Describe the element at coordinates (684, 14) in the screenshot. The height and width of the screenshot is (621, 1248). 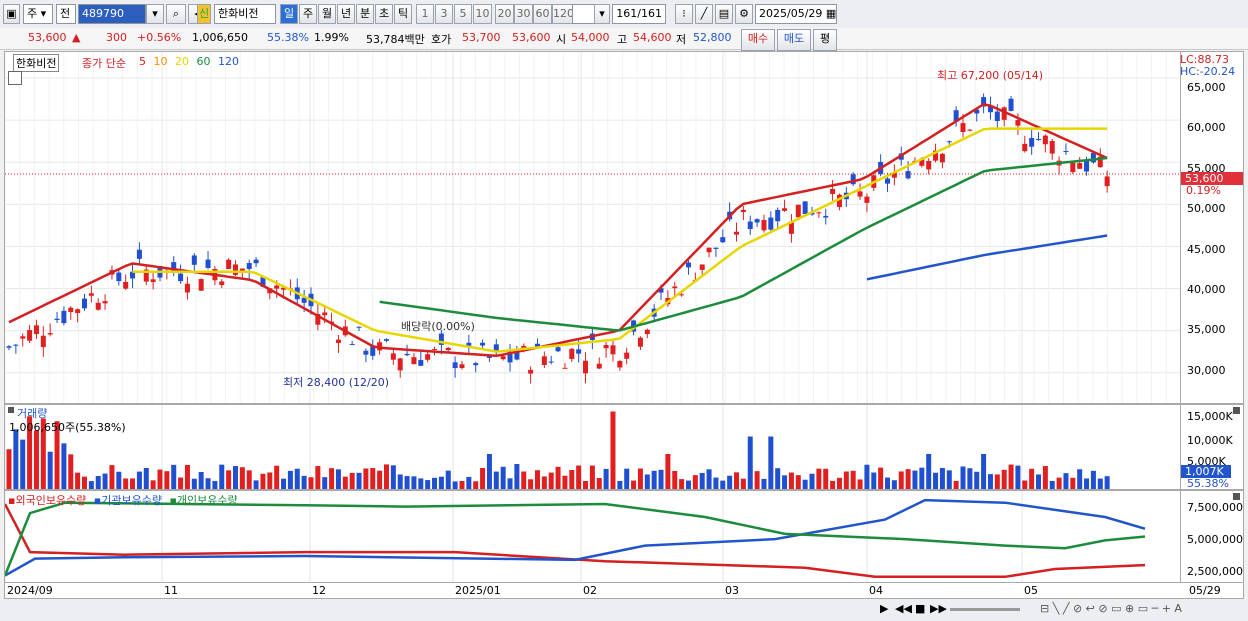
I see `grid-icon: ⁝` at that location.